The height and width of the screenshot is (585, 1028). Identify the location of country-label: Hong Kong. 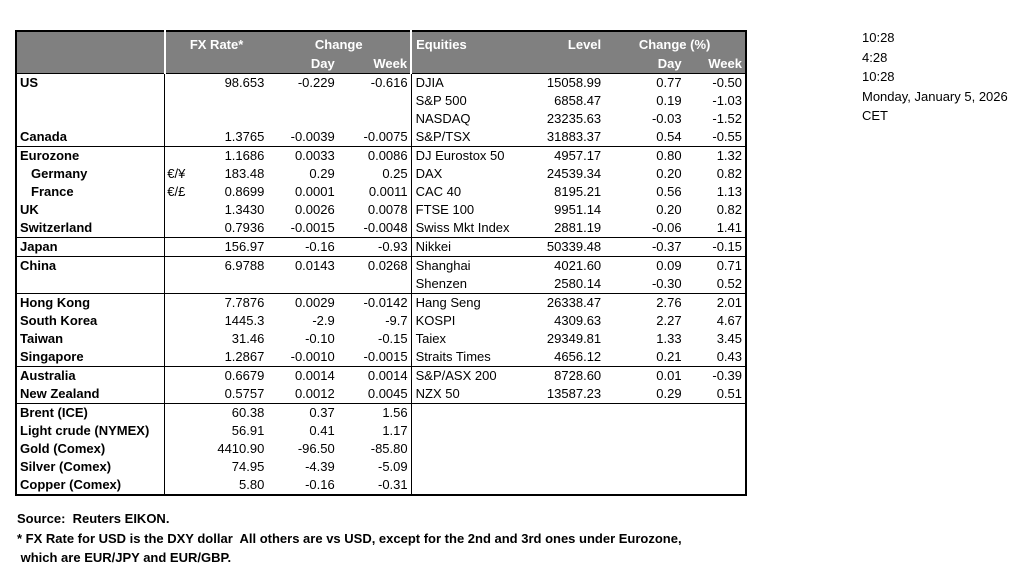
(55, 302).